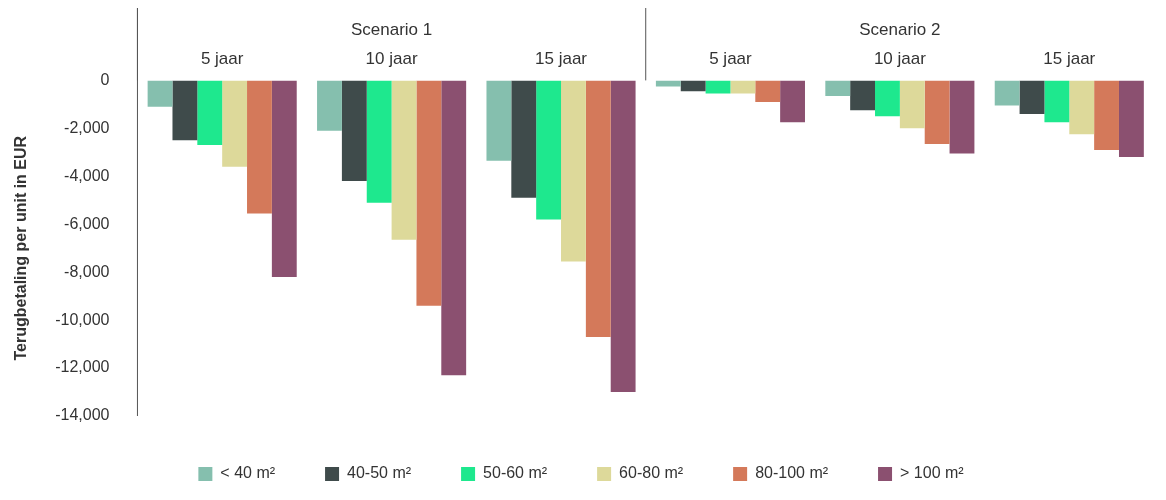 This screenshot has width=1166, height=500. What do you see at coordinates (82, 367) in the screenshot?
I see `y-tick-label: -12,000` at bounding box center [82, 367].